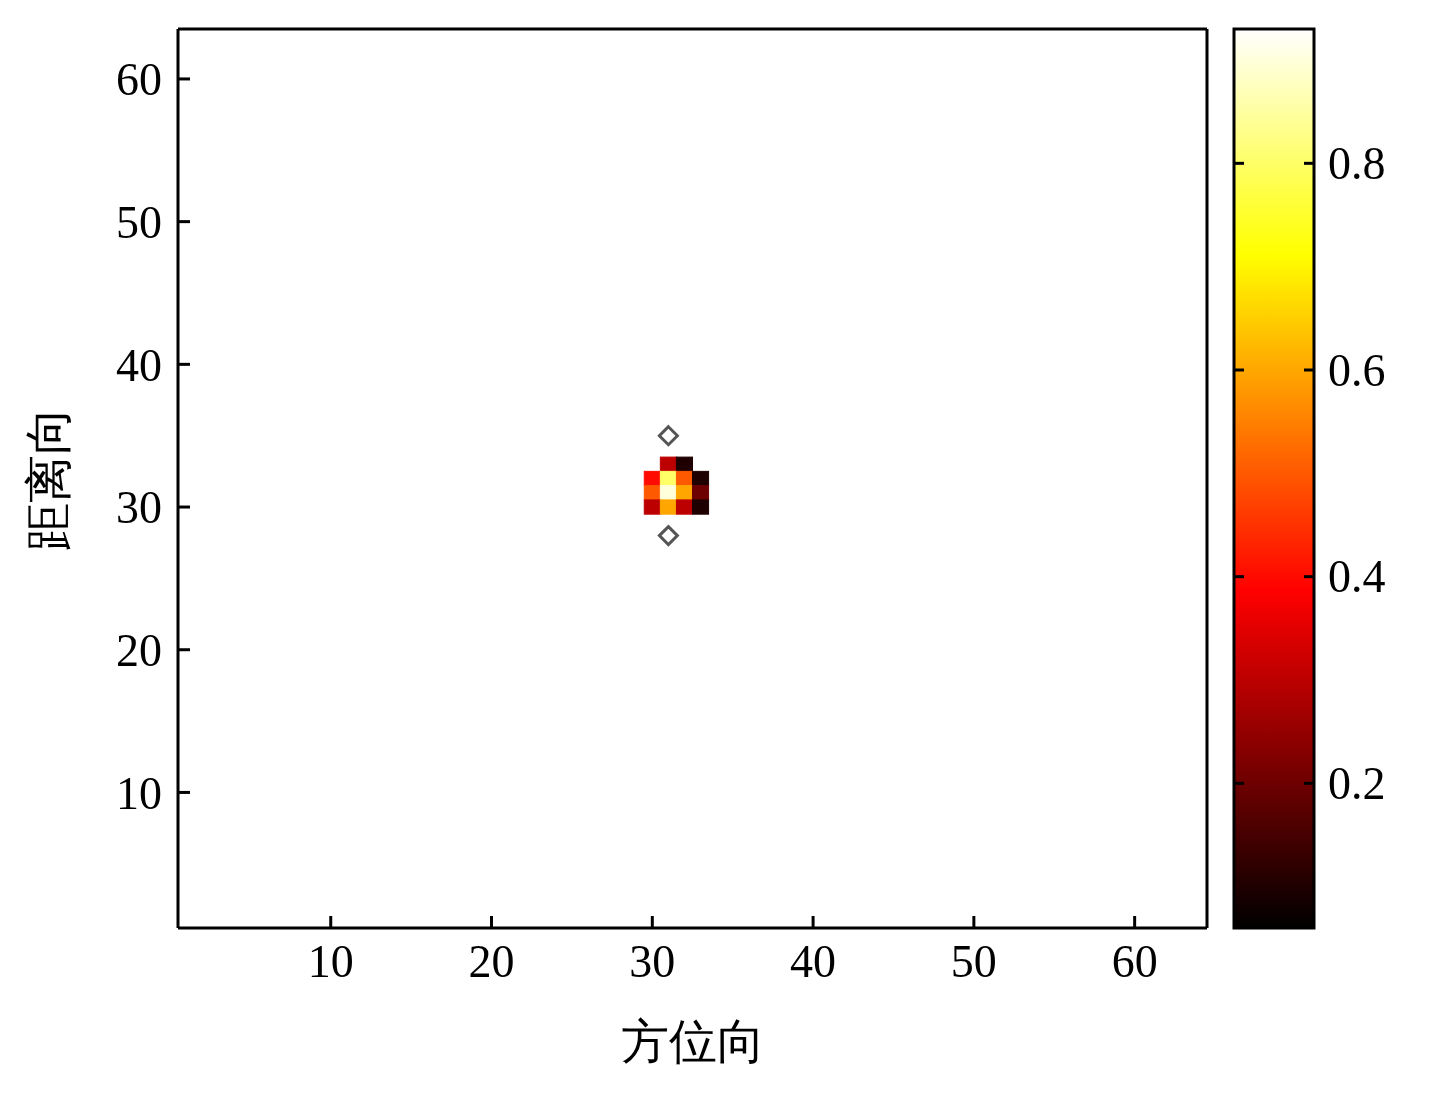 The image size is (1450, 1100). Describe the element at coordinates (652, 961) in the screenshot. I see `x-tick-label: 30` at that location.